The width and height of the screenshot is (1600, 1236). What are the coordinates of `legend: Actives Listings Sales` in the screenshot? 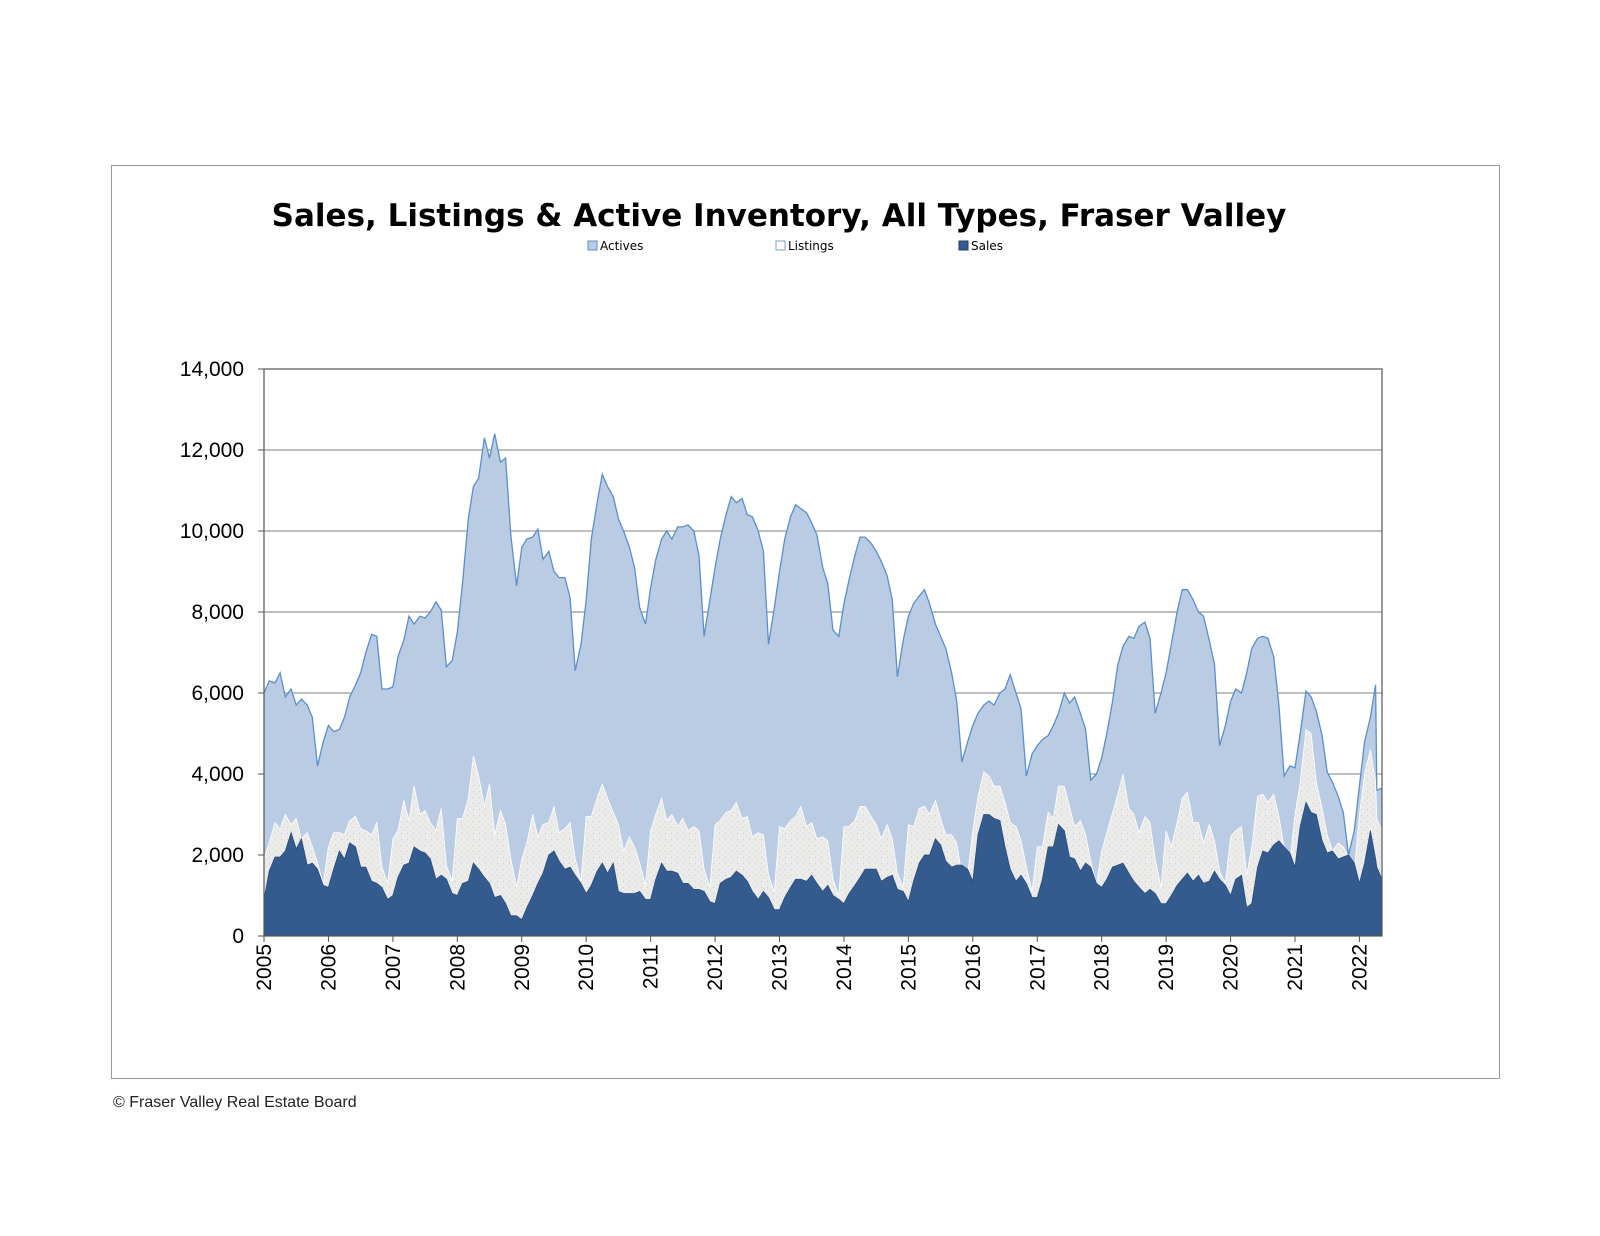 It's located at (795, 246).